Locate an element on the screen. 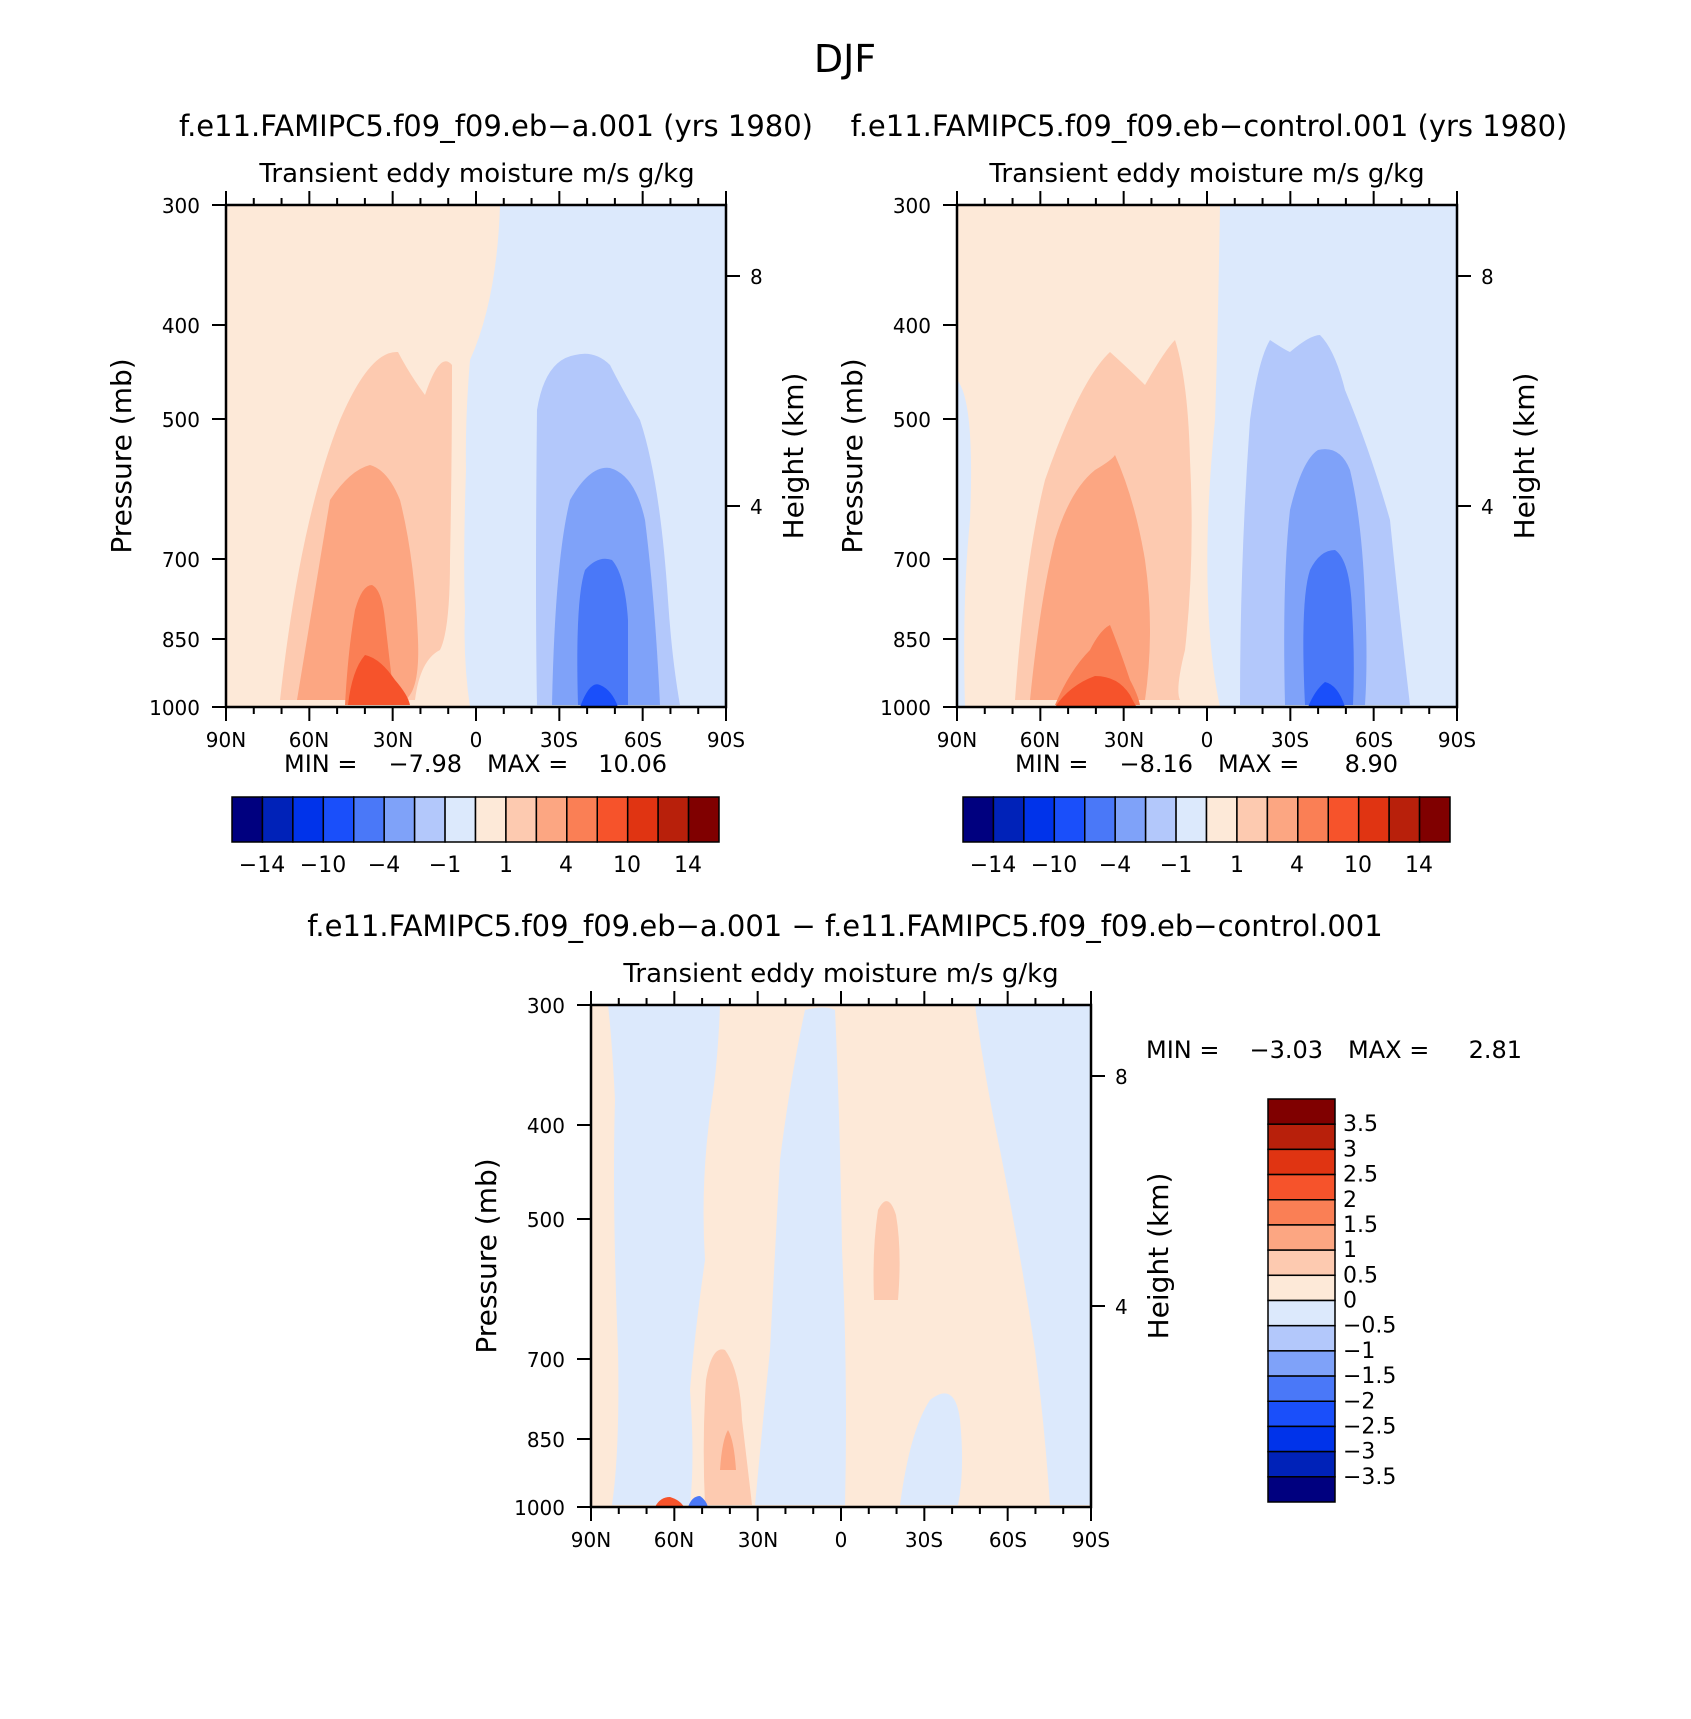 This screenshot has width=1691, height=1719. panel-c-cbar-label: −0.5 is located at coordinates (1369, 1326).